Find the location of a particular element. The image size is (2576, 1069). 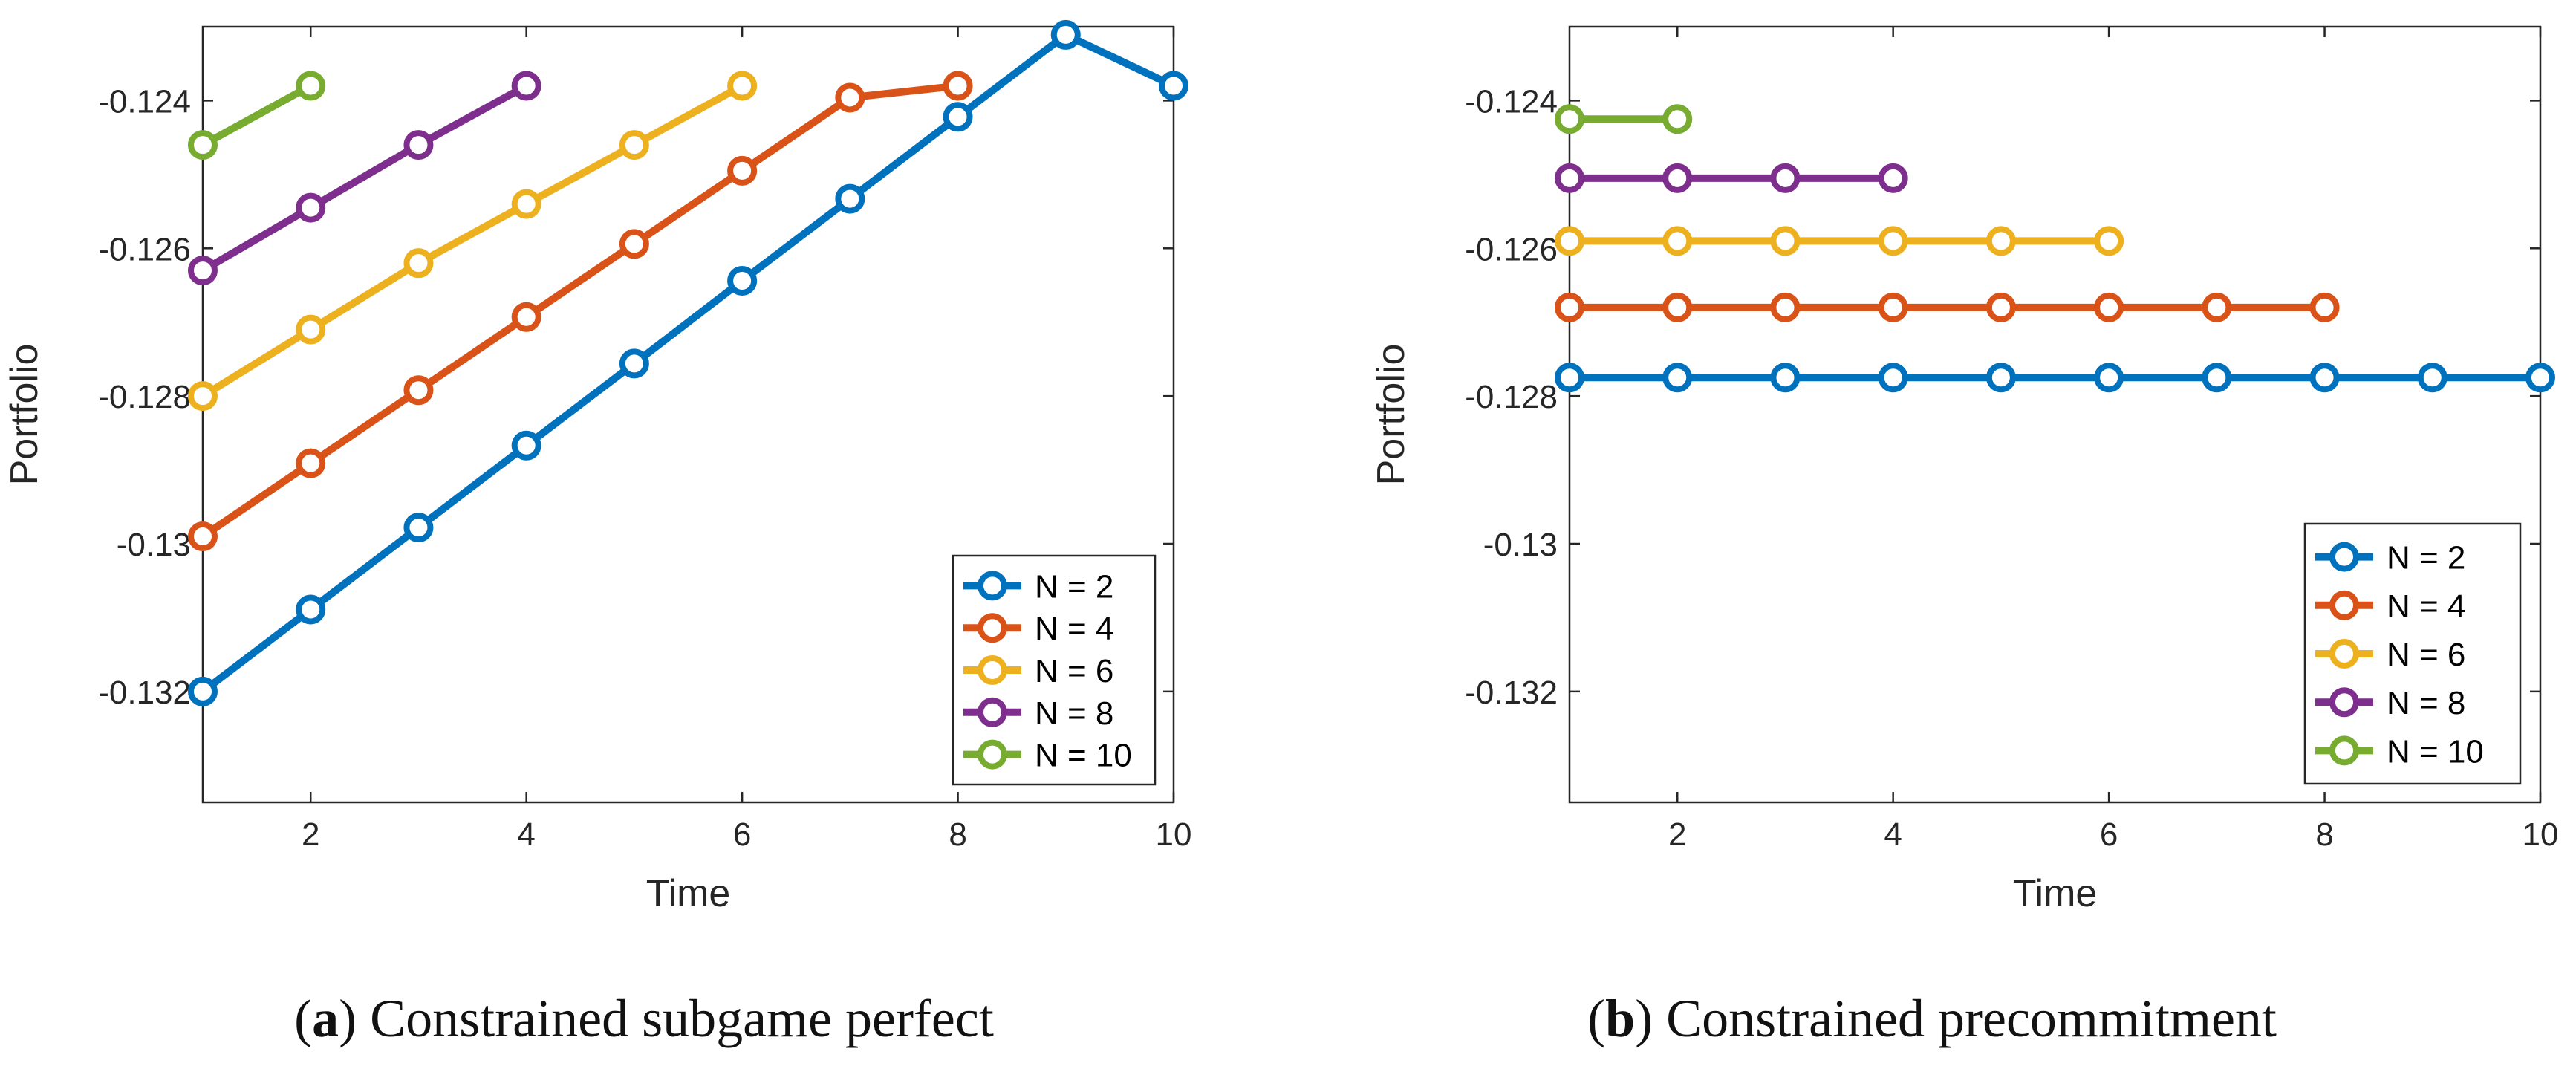

panel-b-x-axis-label: Time is located at coordinates (2055, 894).